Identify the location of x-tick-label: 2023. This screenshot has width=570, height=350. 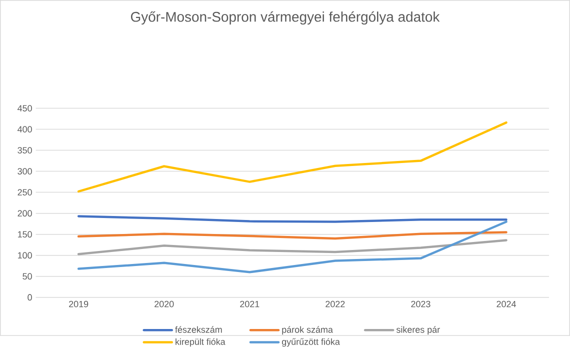
(420, 304).